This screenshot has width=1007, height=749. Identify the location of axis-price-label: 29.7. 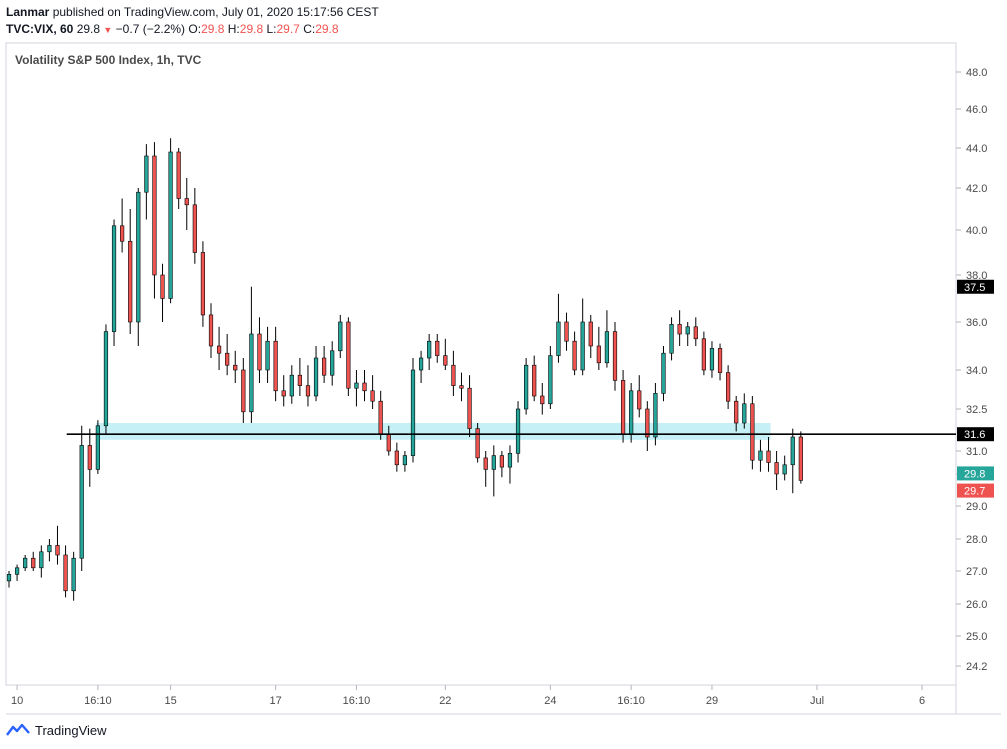
(975, 490).